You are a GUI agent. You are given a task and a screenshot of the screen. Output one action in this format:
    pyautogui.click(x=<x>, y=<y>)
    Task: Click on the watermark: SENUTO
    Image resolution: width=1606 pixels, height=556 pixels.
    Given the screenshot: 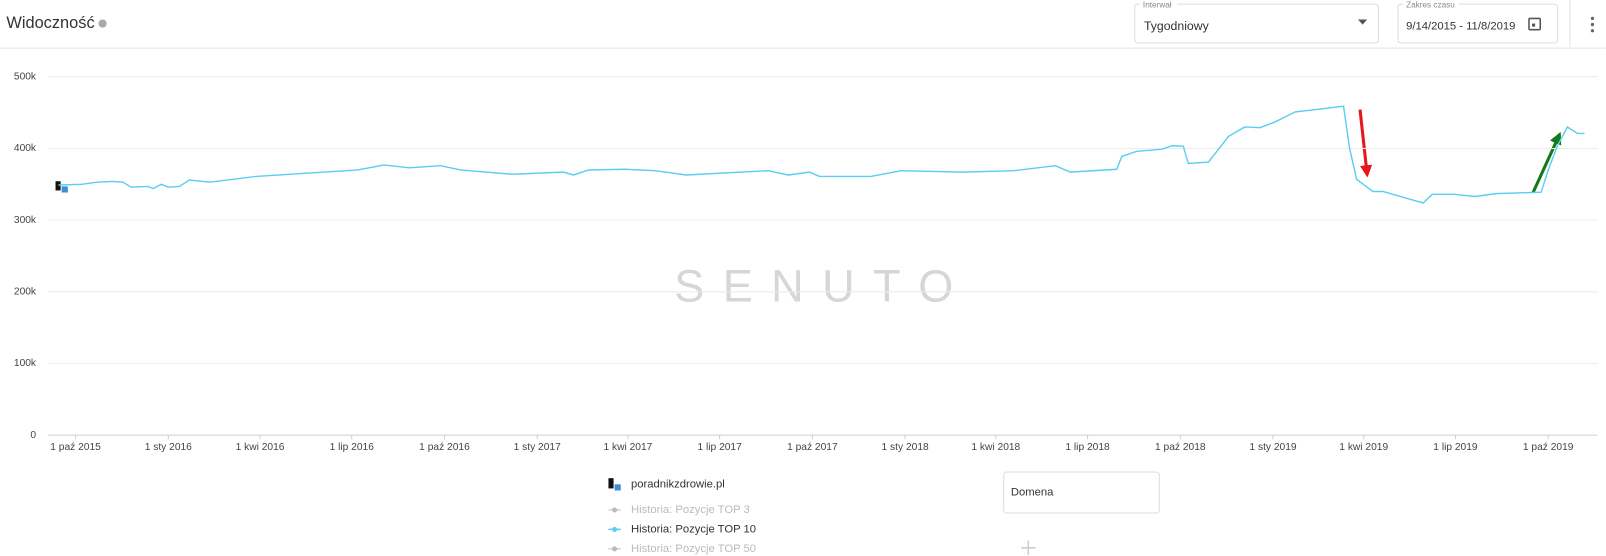 What is the action you would take?
    pyautogui.click(x=822, y=286)
    